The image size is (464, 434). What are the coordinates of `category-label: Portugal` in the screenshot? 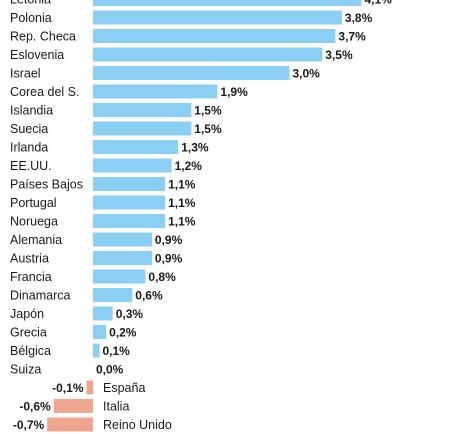 It's located at (33, 203).